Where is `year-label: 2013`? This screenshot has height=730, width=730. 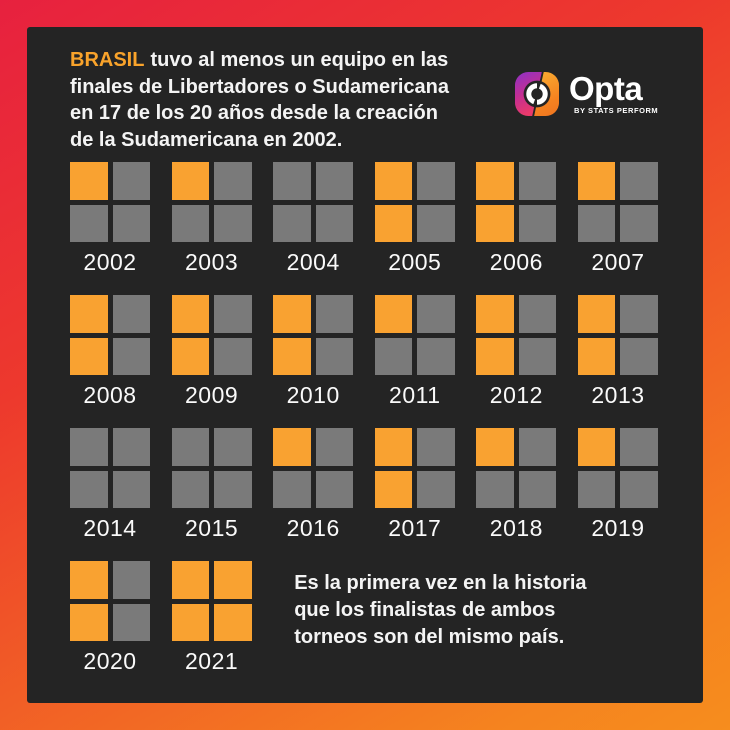
year-label: 2013 is located at coordinates (618, 395).